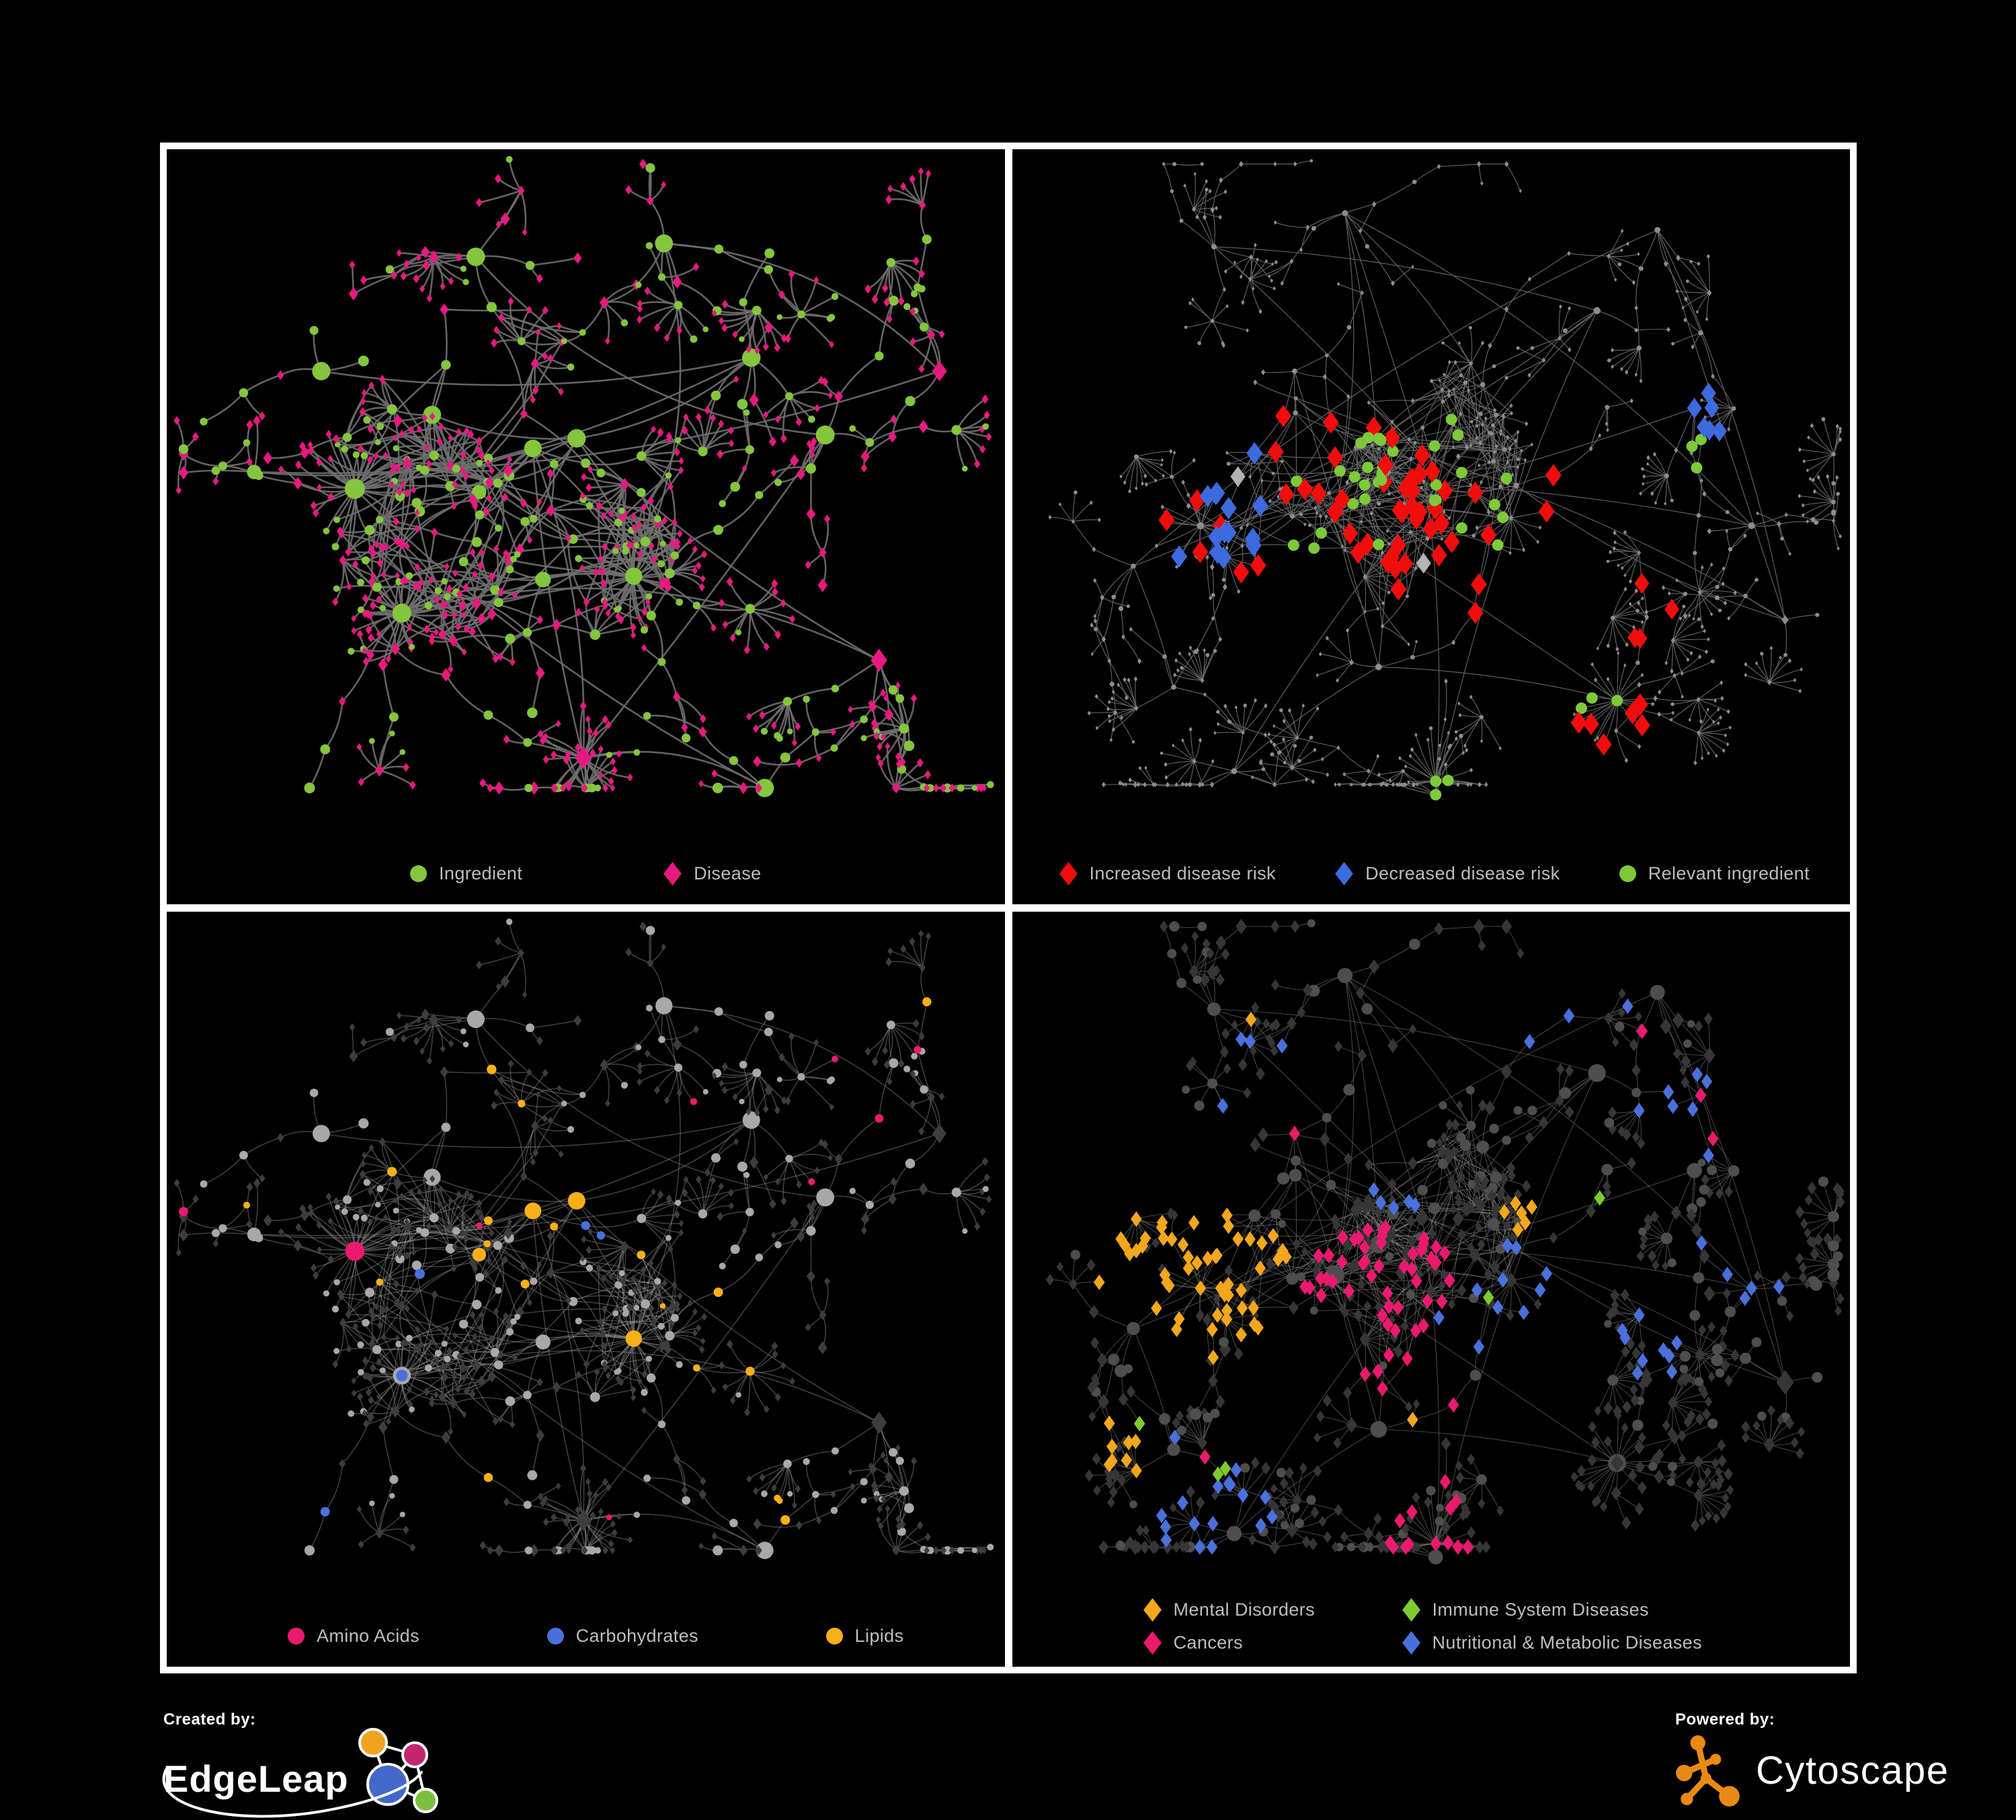  I want to click on legend-label: Ingredient, so click(481, 873).